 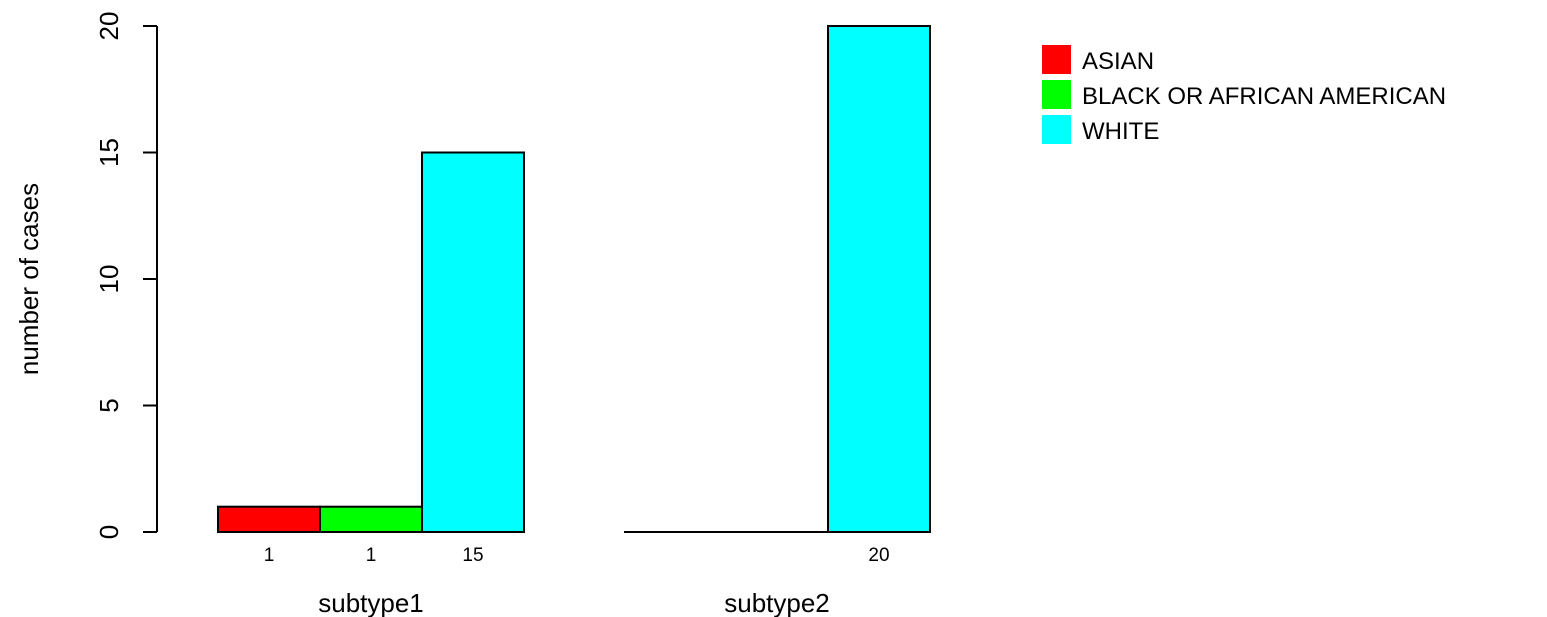 I want to click on y-tick-label: 15, so click(x=109, y=152).